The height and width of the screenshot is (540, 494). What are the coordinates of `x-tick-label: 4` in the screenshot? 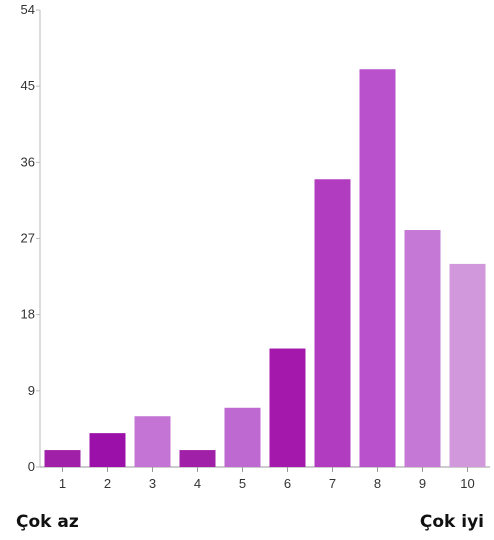 It's located at (197, 483).